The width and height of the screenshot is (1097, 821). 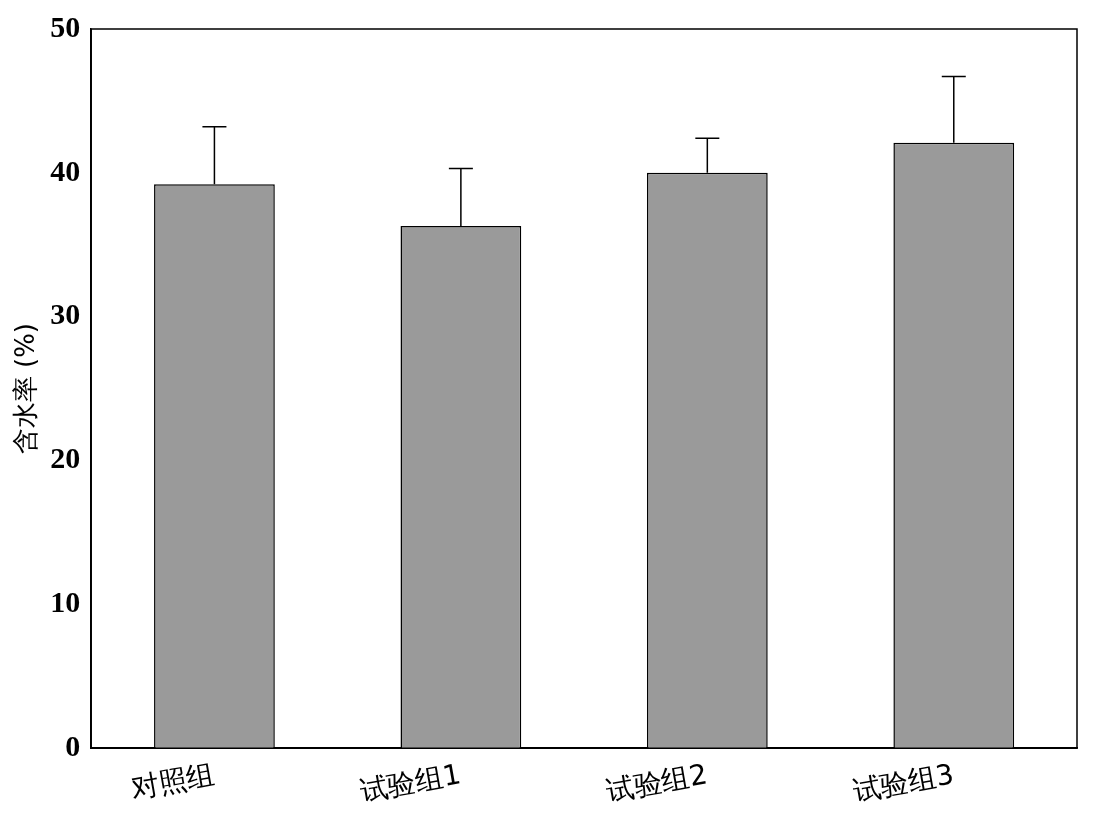 I want to click on y-axis-title: 含水率 (%), so click(x=25, y=388).